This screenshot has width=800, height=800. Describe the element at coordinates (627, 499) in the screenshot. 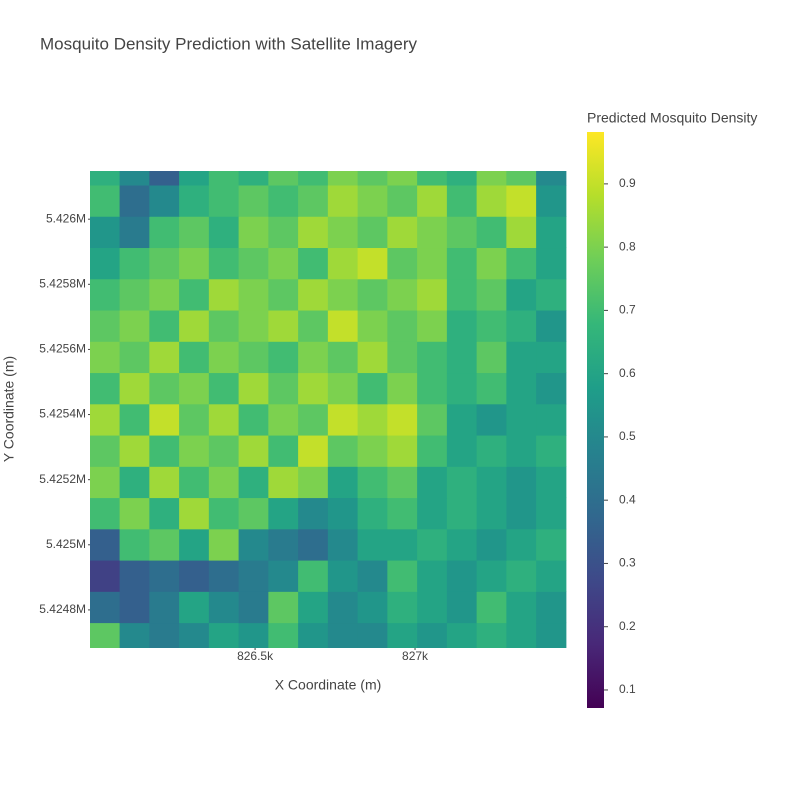

I see `colorbar-tick-label: 0.4` at that location.